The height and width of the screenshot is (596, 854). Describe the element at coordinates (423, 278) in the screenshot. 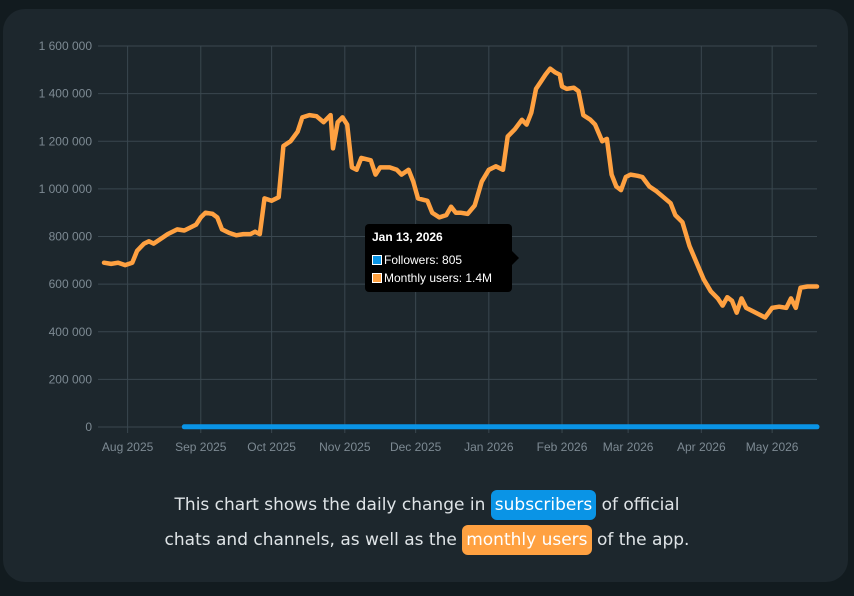

I see `tooltip-monthly-label: Monthly users:` at that location.